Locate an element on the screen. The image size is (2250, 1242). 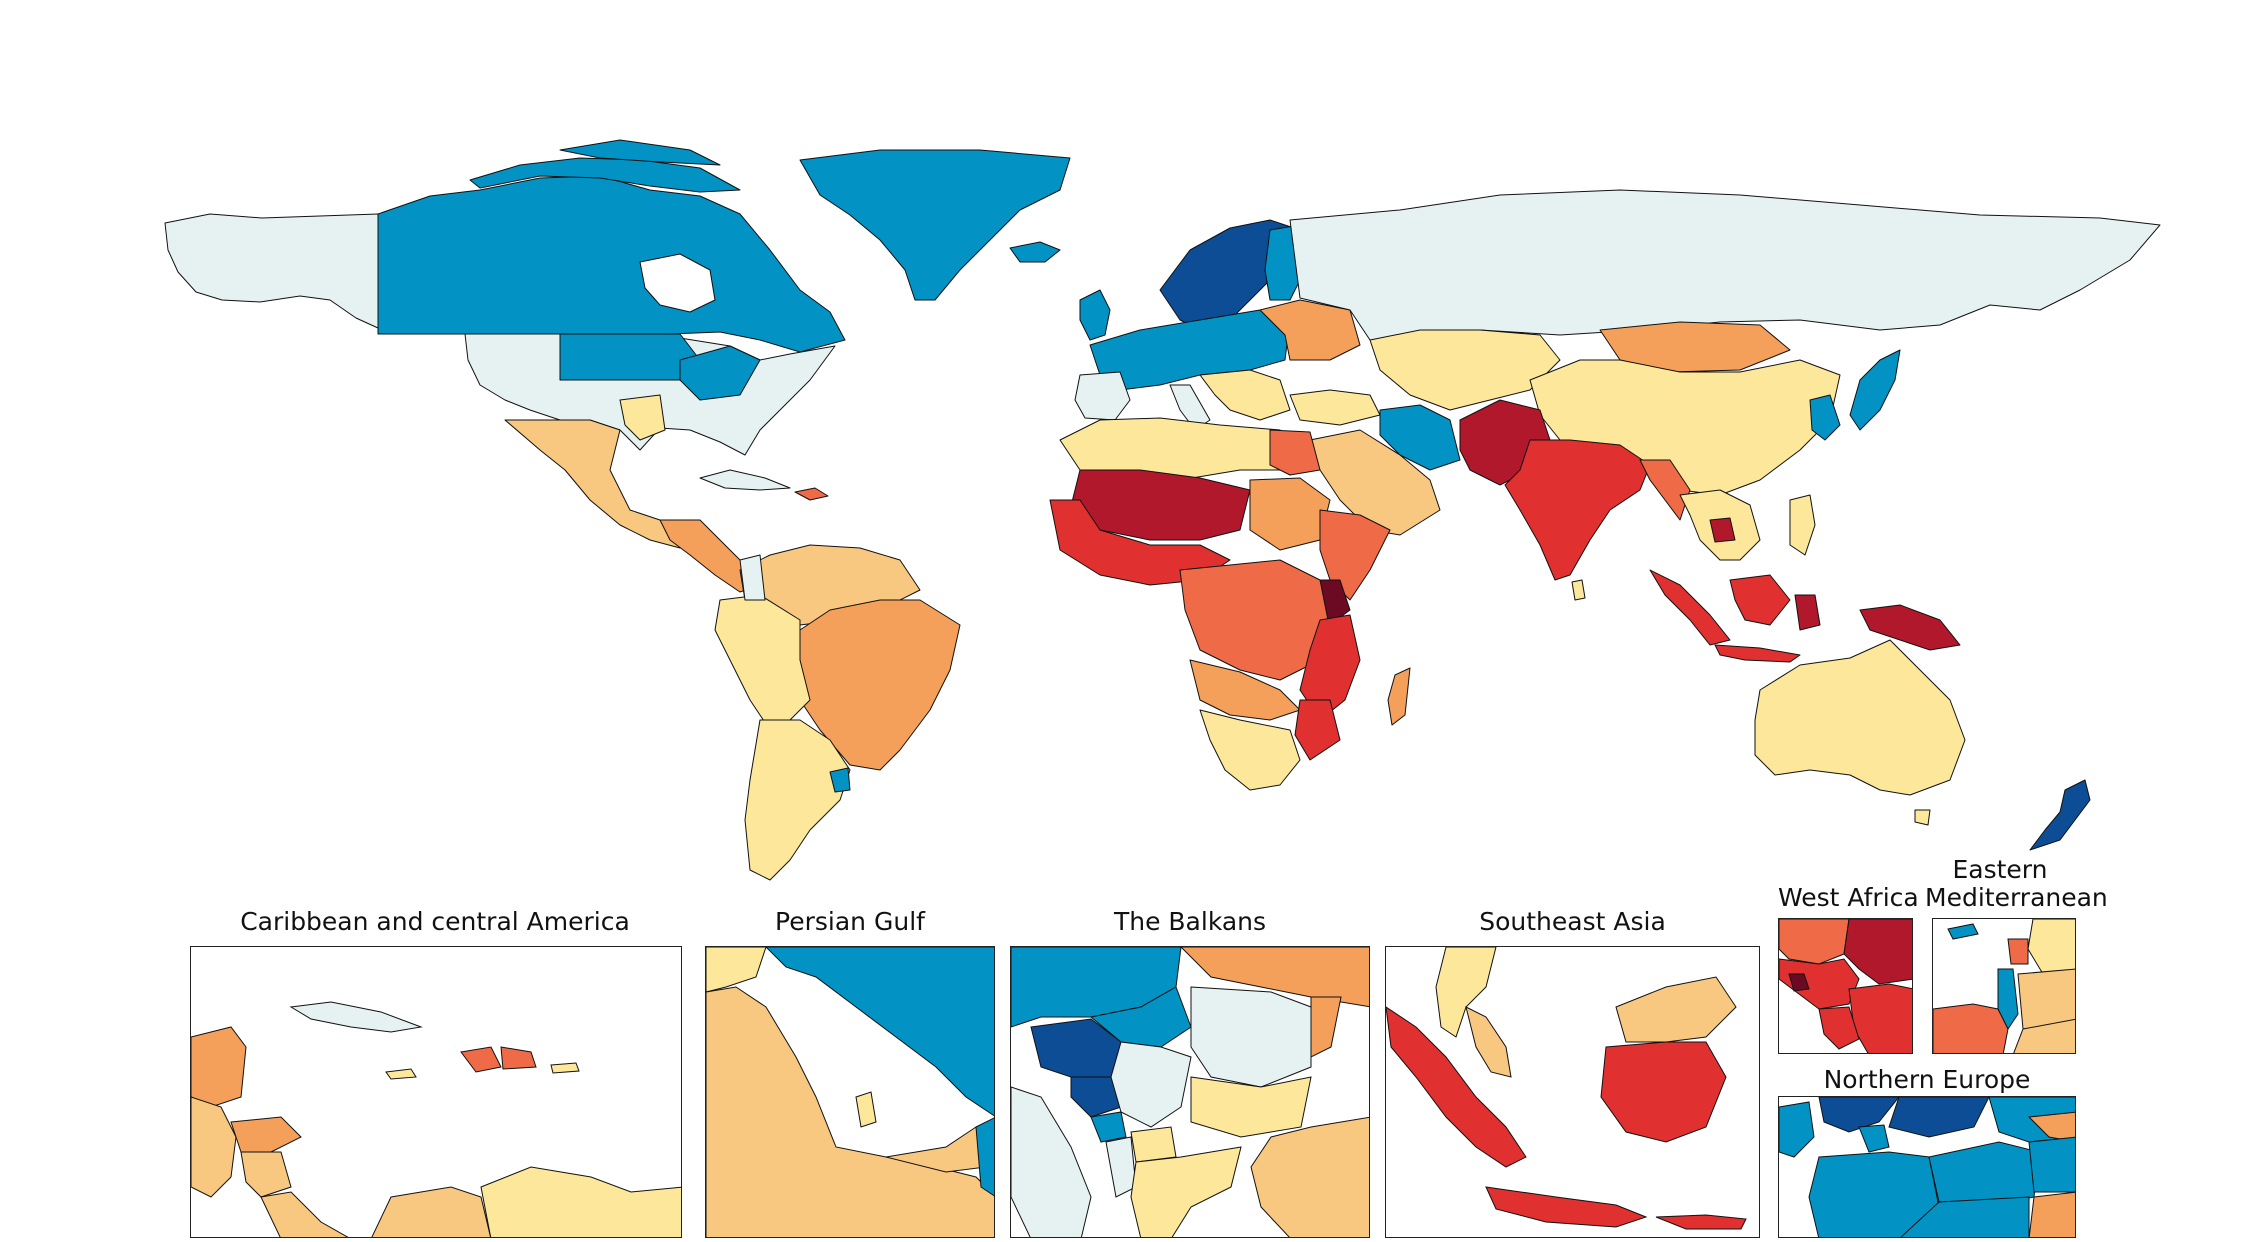
inset-balkans-macedonia is located at coordinates (1153, 1144).